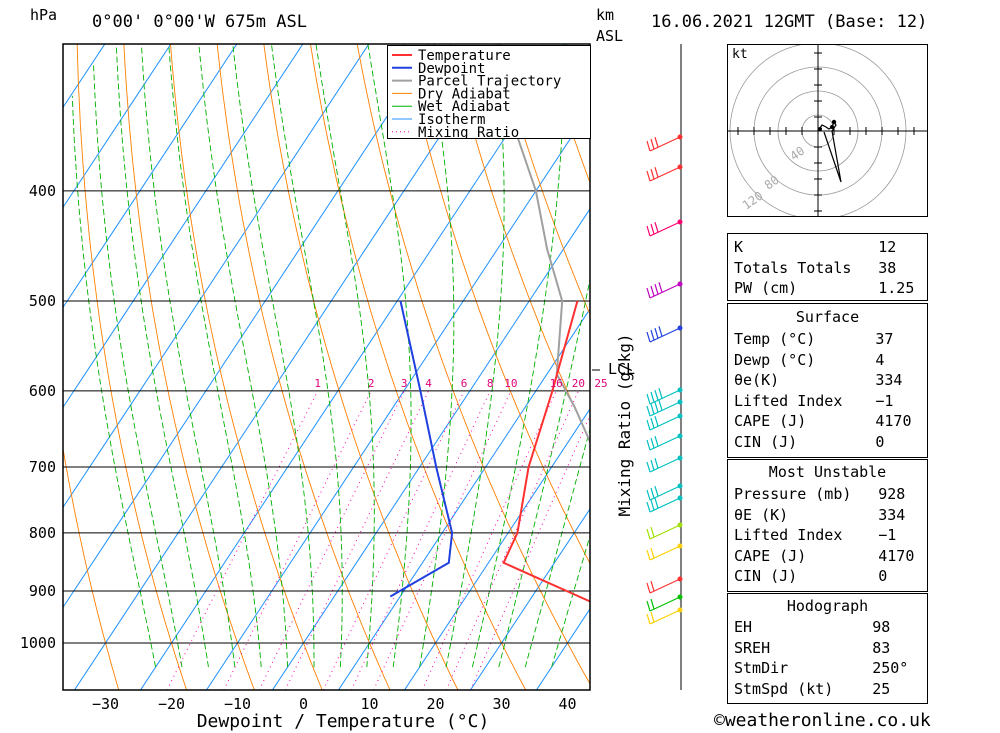 The height and width of the screenshot is (733, 1000). I want to click on x-axis-label: Dewpoint / Temperature (°C), so click(343, 721).